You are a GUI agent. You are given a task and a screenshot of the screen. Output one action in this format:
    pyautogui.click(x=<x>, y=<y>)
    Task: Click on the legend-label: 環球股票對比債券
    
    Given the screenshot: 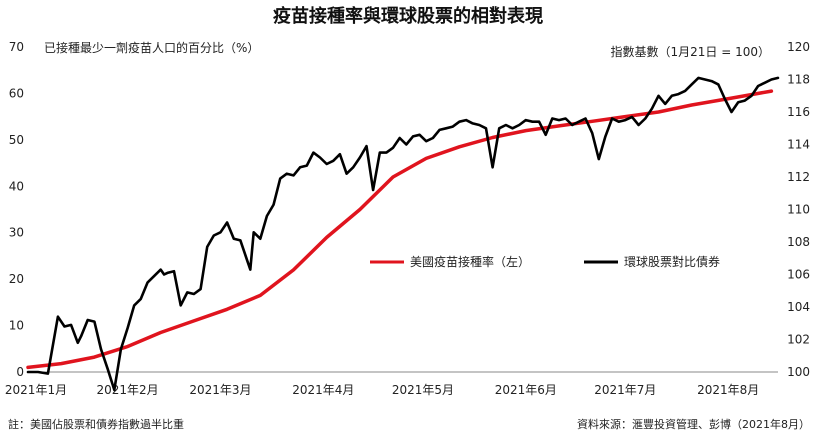 What is the action you would take?
    pyautogui.click(x=672, y=261)
    